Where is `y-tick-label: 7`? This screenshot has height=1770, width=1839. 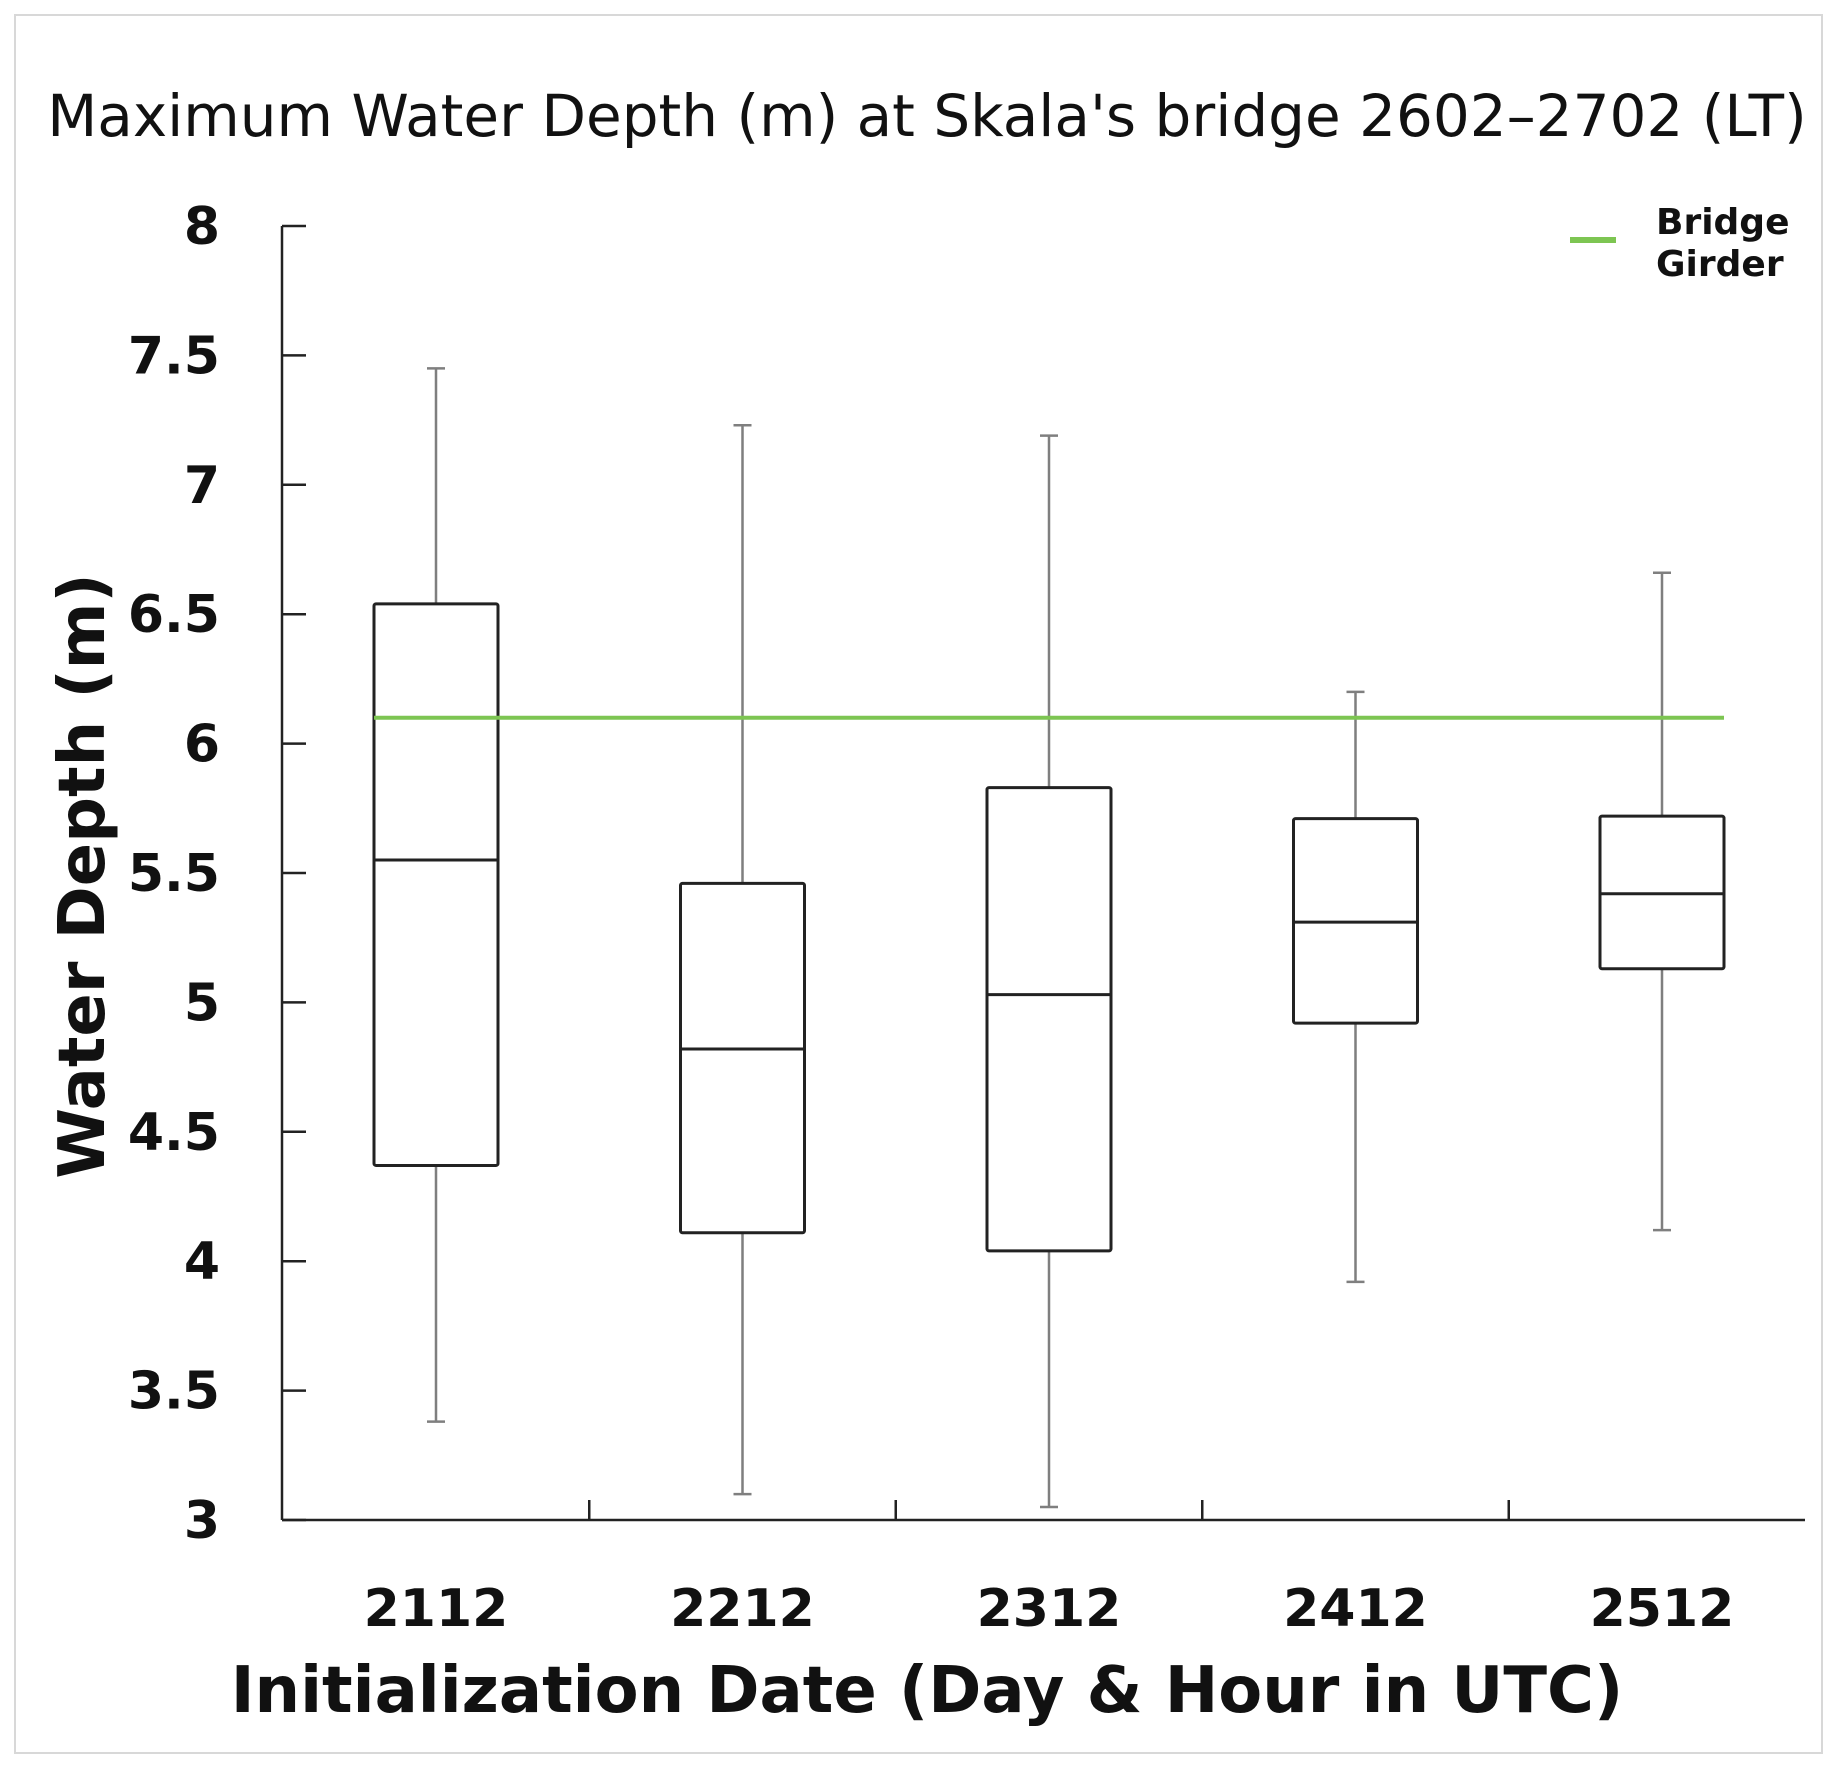
y-tick-label: 7 is located at coordinates (202, 486).